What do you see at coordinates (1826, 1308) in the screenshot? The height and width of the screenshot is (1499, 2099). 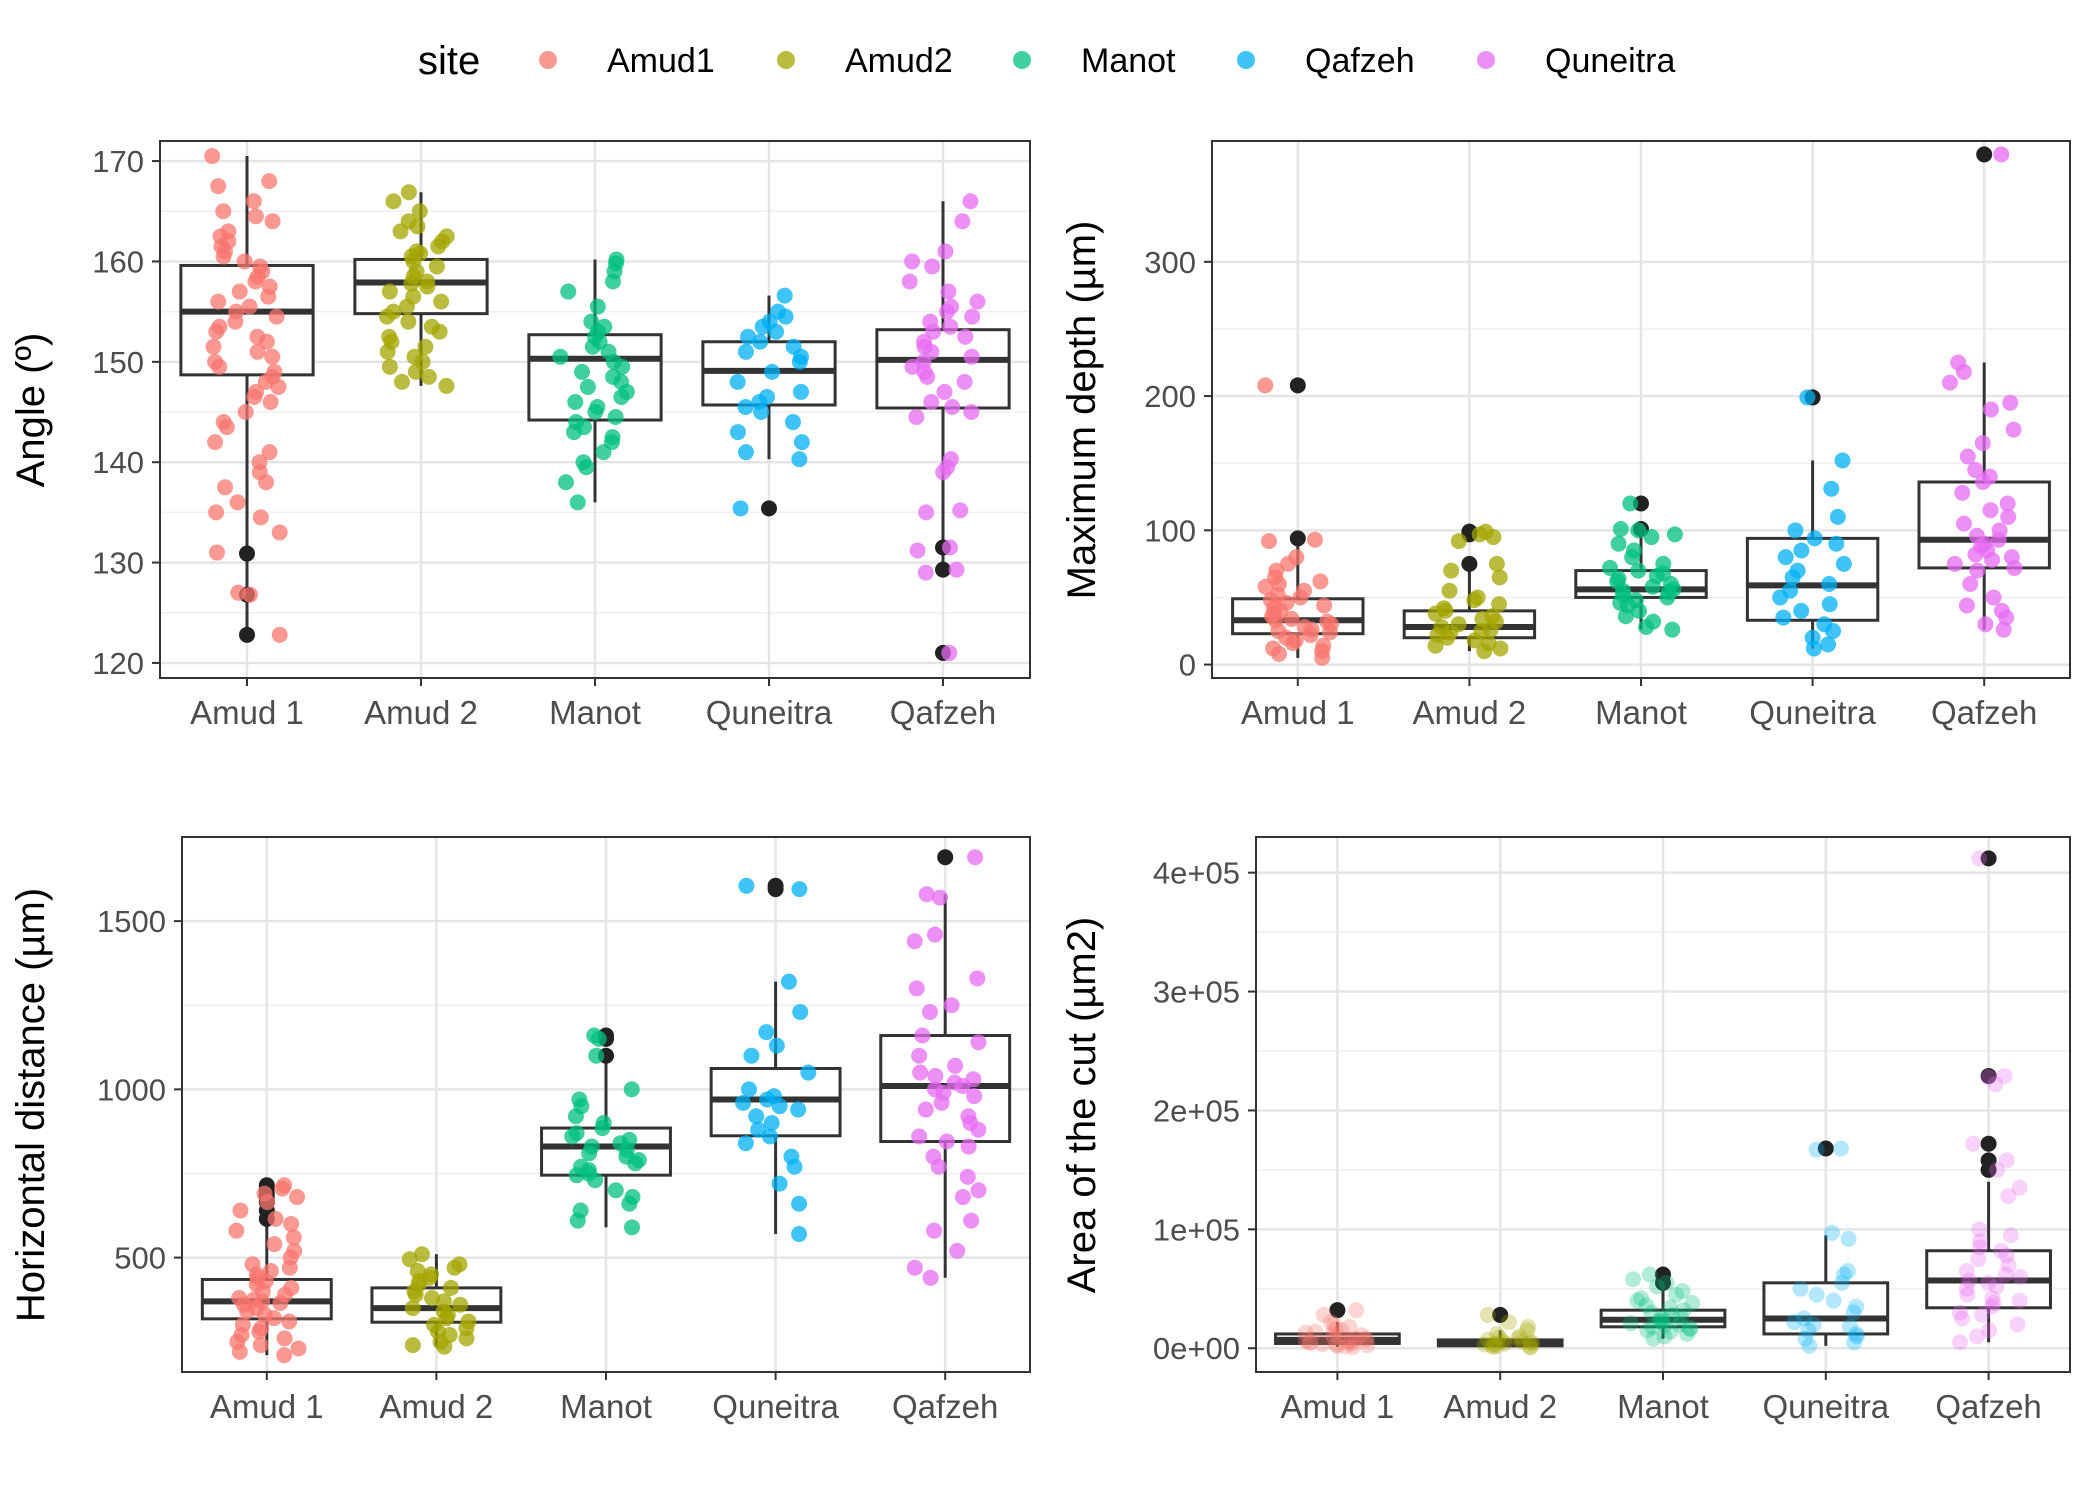 I see `box-quneitra` at bounding box center [1826, 1308].